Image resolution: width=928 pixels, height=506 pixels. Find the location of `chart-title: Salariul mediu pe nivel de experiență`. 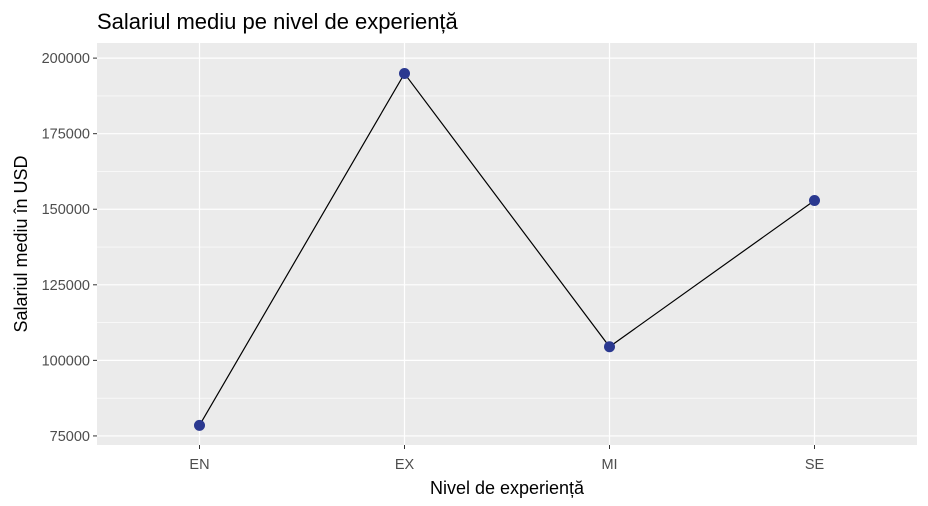

chart-title: Salariul mediu pe nivel de experiență is located at coordinates (278, 21).